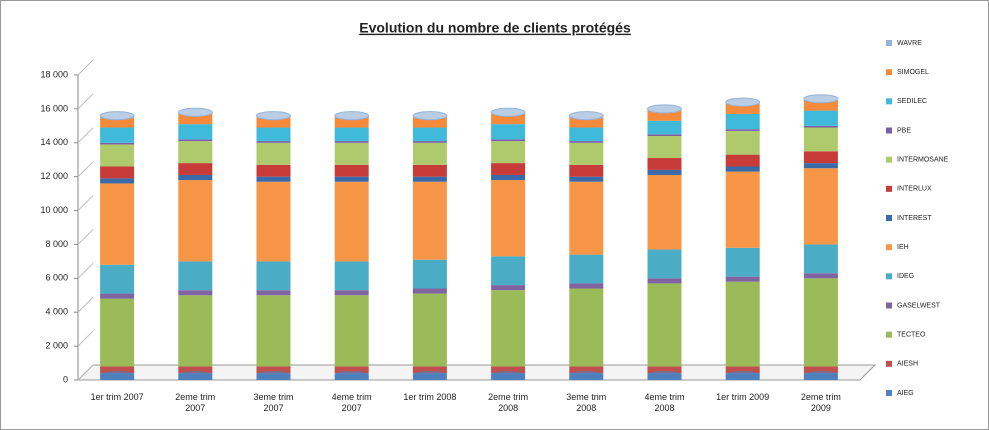 This screenshot has height=430, width=989. I want to click on y-tick-label: 6 000, so click(56, 278).